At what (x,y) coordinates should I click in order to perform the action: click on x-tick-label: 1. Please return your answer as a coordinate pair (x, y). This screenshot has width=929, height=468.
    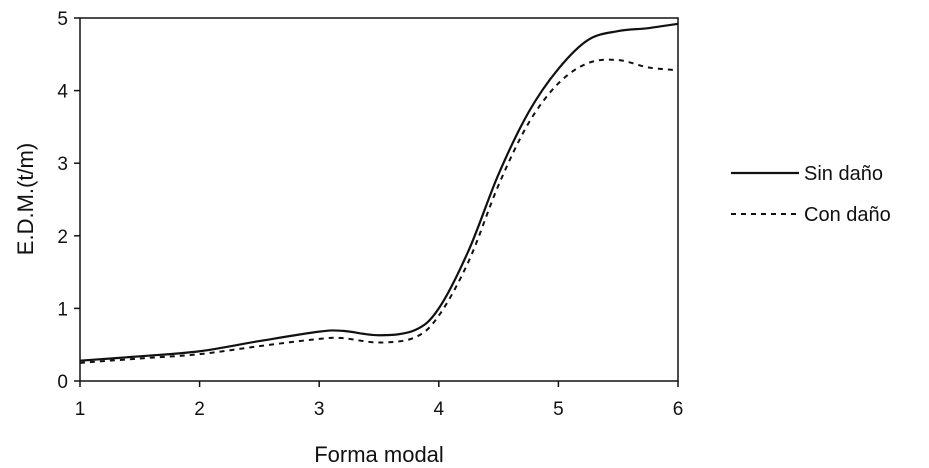
    Looking at the image, I should click on (80, 409).